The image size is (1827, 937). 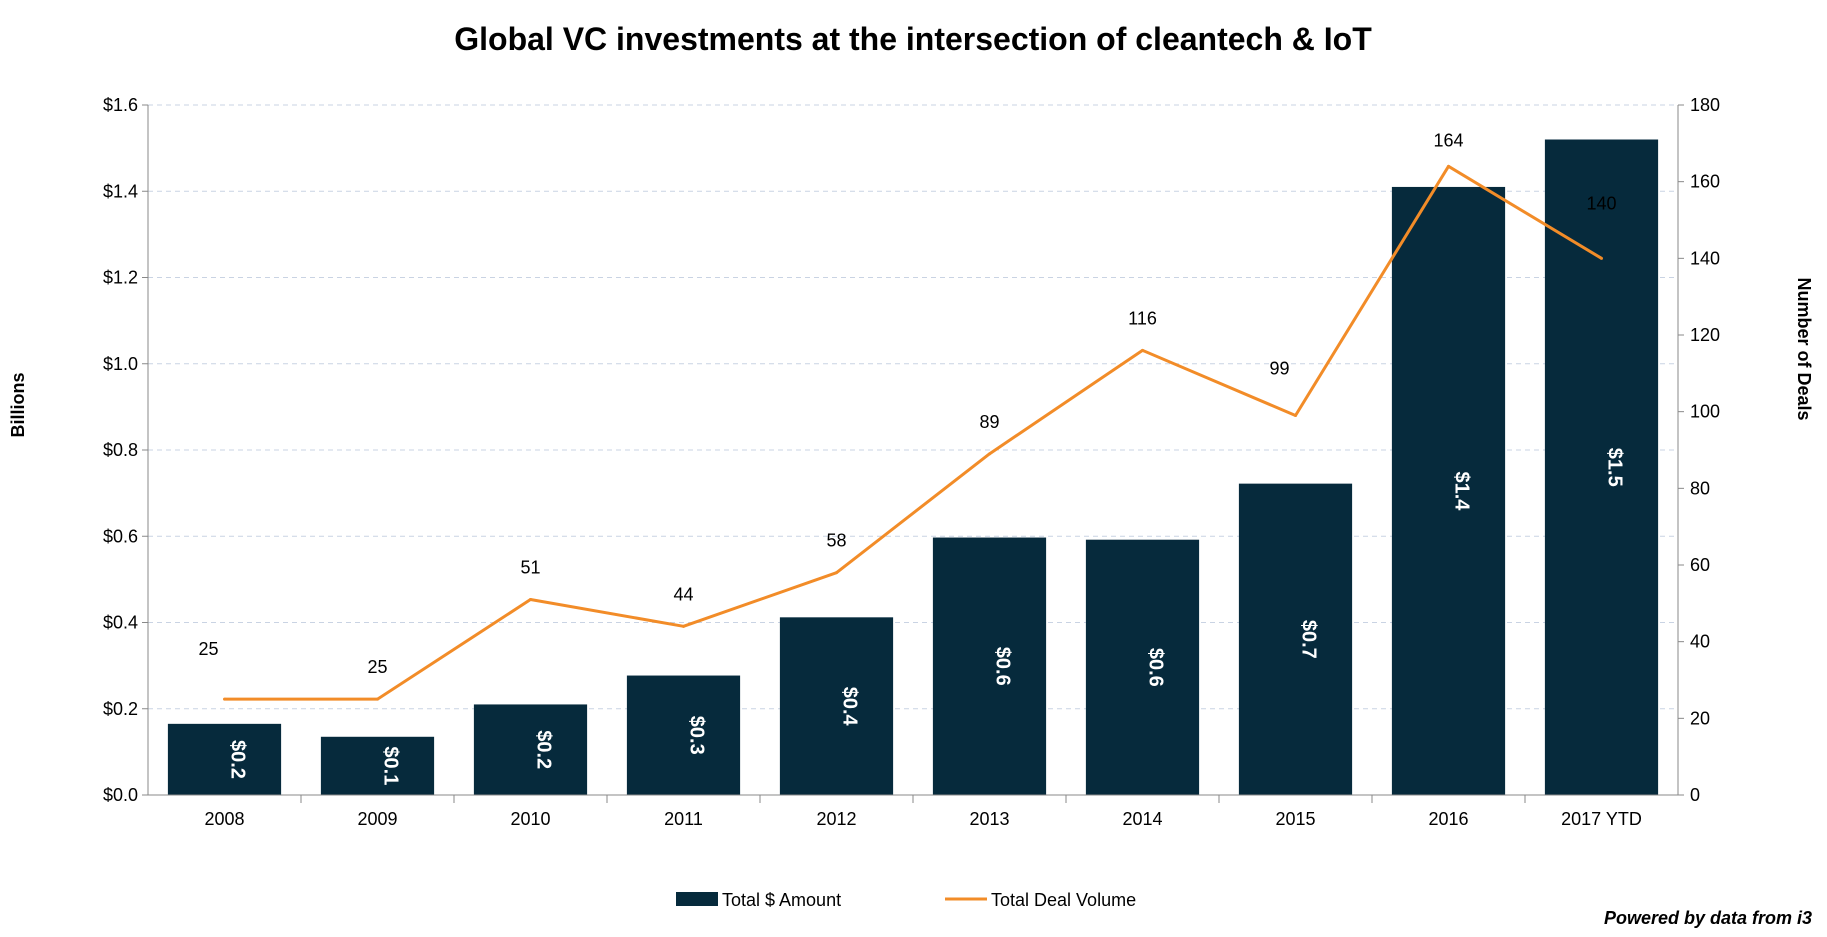 What do you see at coordinates (697, 735) in the screenshot?
I see `bar-data-label: $0.3` at bounding box center [697, 735].